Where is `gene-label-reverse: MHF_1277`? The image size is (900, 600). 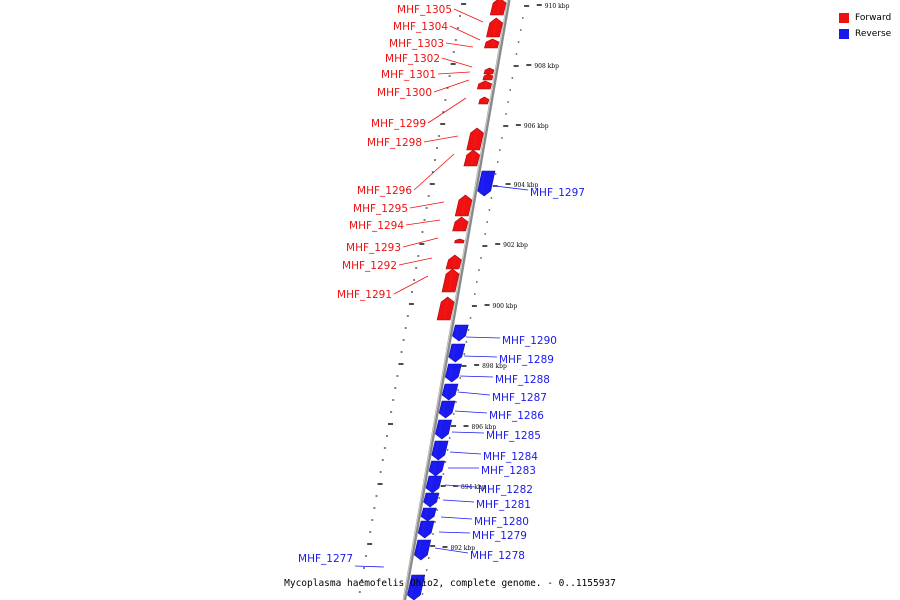
gene-label-reverse: MHF_1277 is located at coordinates (325, 559).